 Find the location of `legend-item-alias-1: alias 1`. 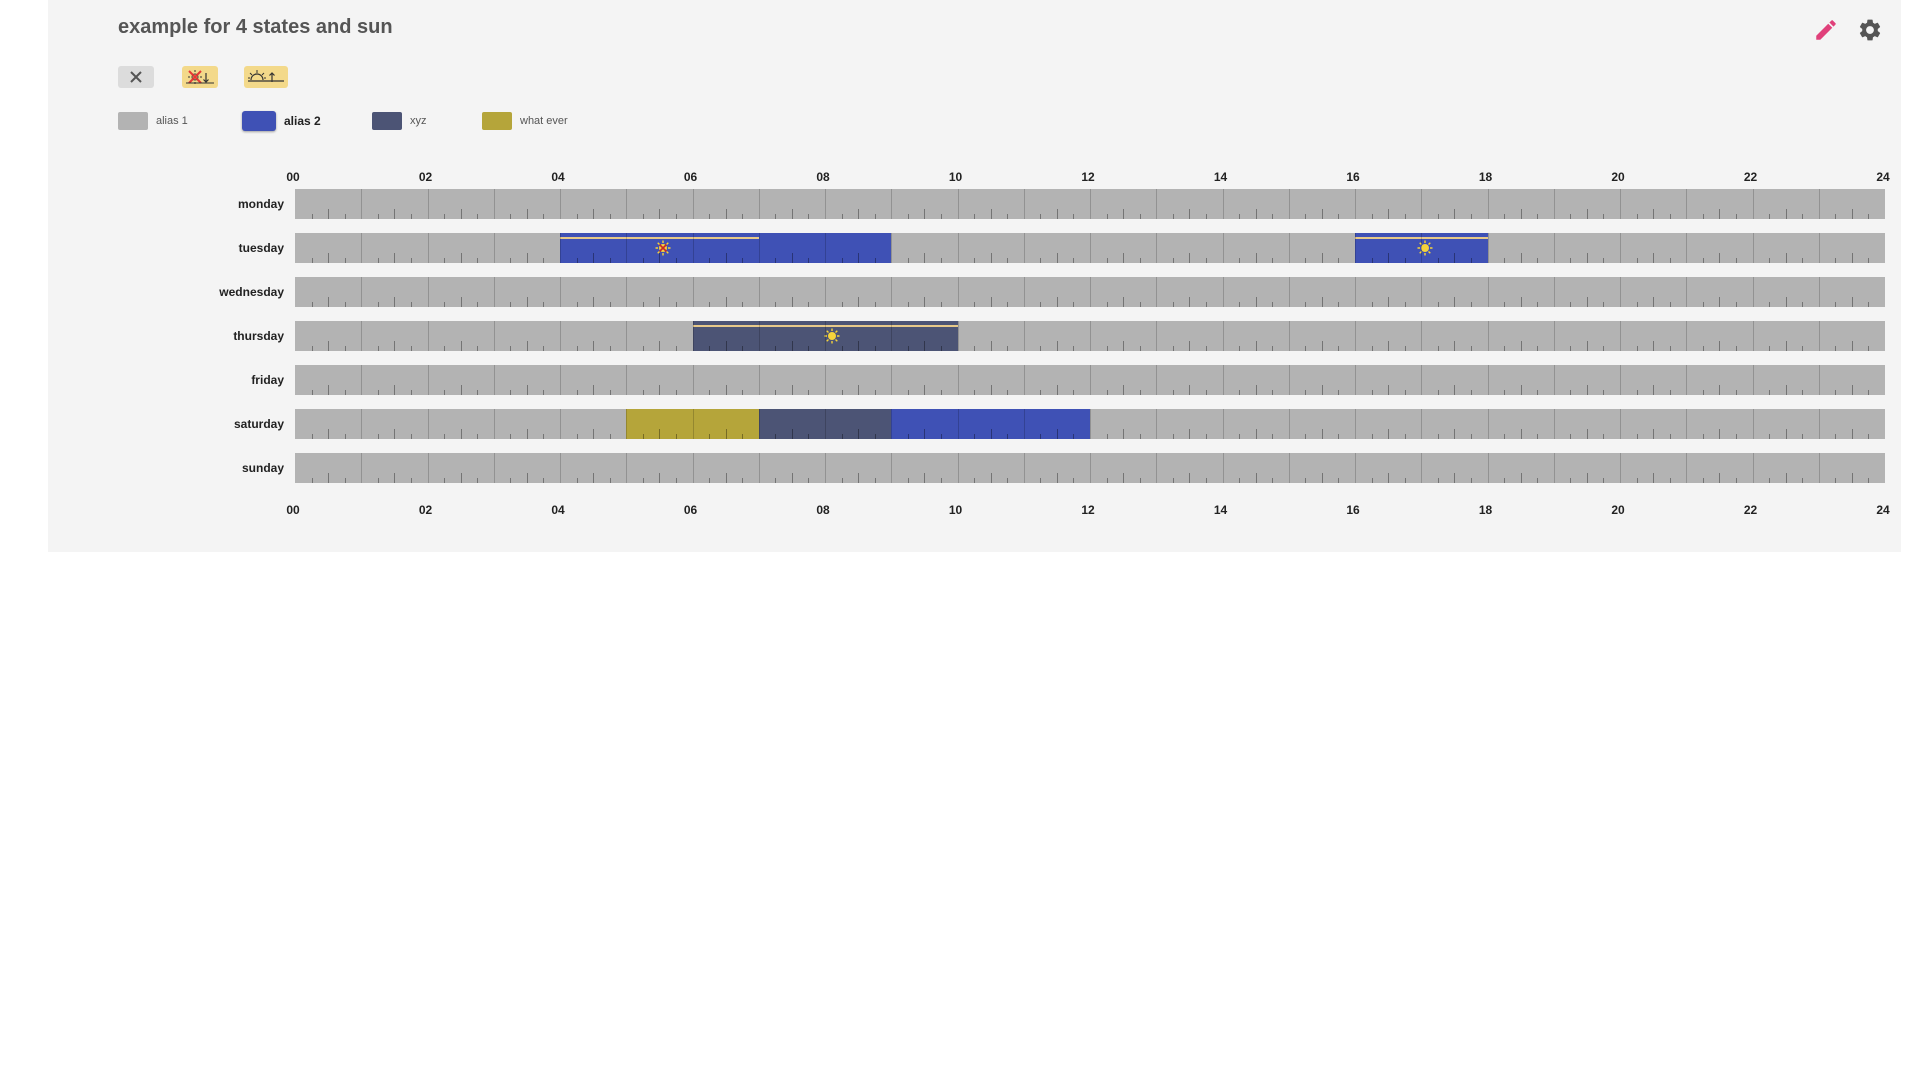

legend-item-alias-1: alias 1 is located at coordinates (153, 121).